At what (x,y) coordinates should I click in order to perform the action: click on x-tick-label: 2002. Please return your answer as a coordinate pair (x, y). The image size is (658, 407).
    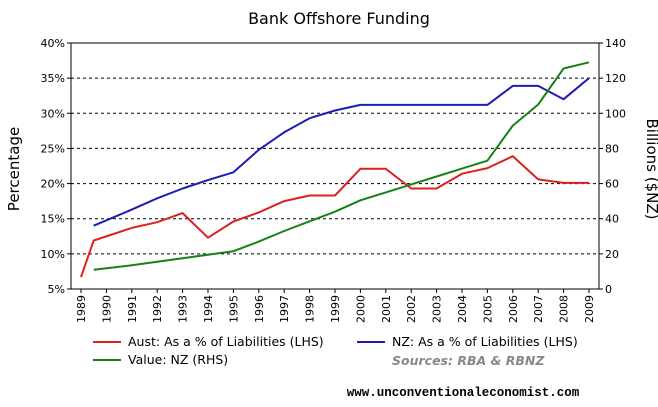
    Looking at the image, I should click on (411, 309).